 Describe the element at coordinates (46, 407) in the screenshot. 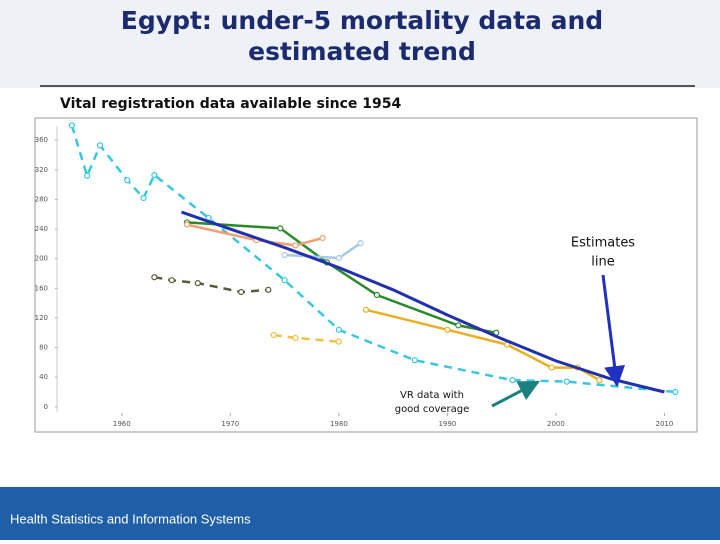

I see `y-tick-label: 0` at that location.